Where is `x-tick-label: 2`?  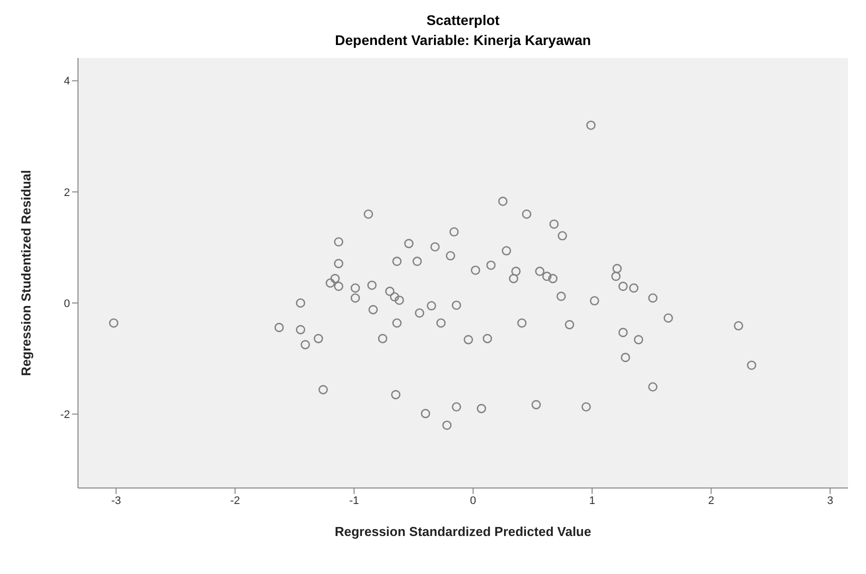
x-tick-label: 2 is located at coordinates (711, 500).